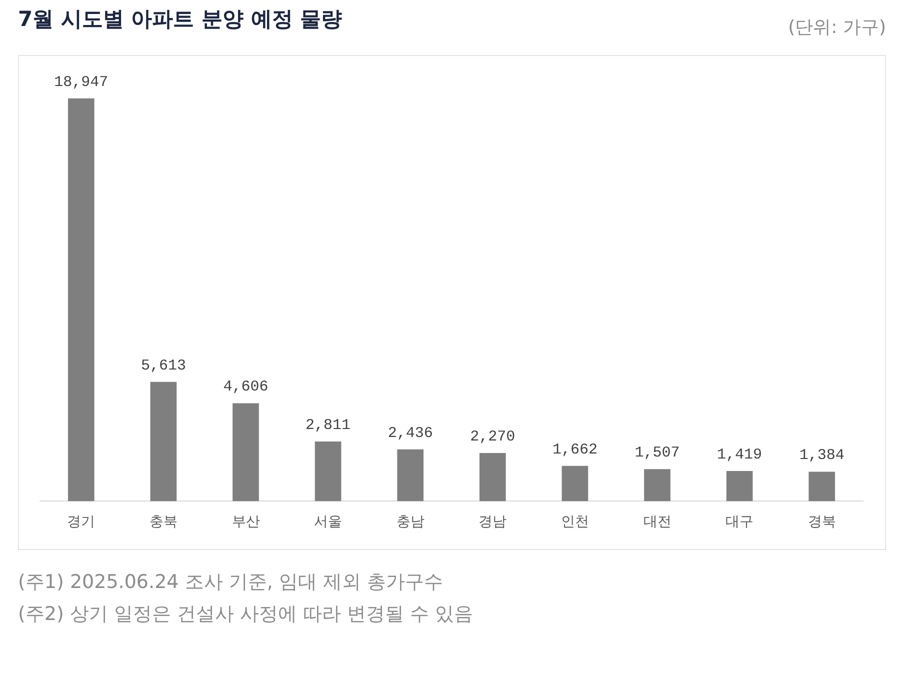 The image size is (900, 677). I want to click on x-tick-label: 대전, so click(657, 522).